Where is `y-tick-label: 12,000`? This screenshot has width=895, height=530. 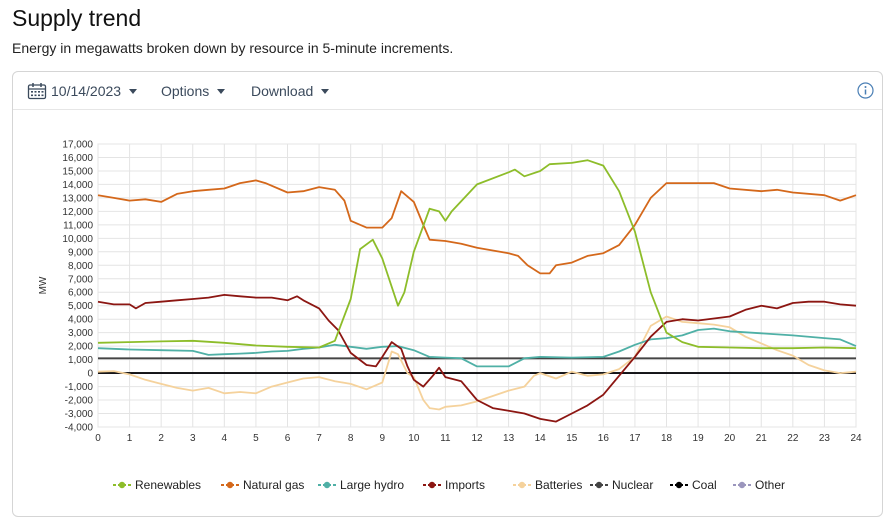 y-tick-label: 12,000 is located at coordinates (77, 212).